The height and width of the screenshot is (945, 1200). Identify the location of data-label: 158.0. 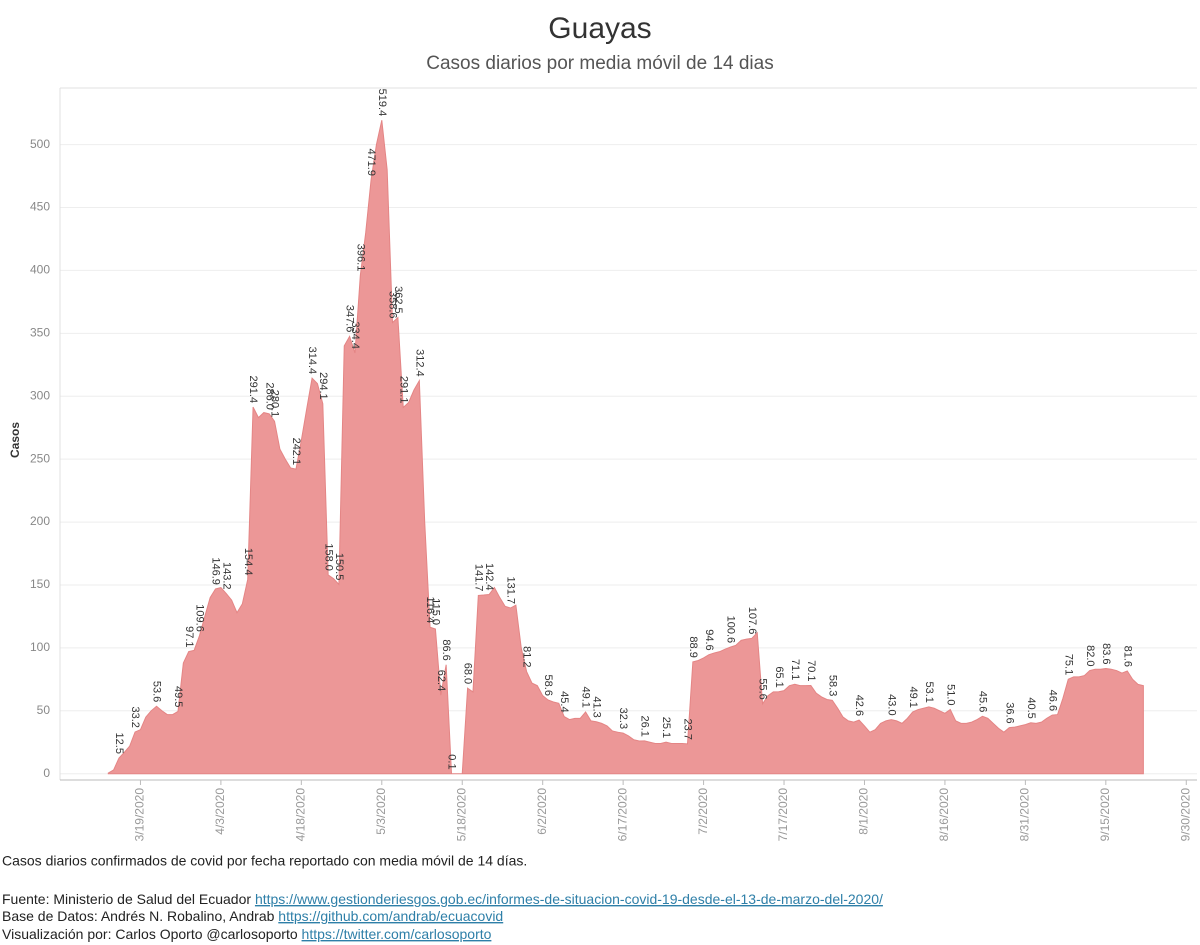
(328, 557).